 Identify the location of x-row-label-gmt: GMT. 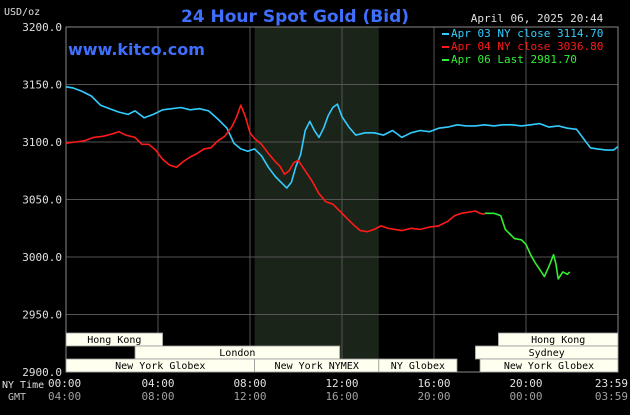
(17, 397).